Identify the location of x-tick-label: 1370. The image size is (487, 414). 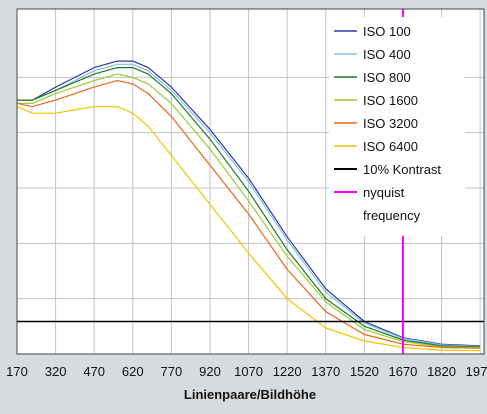
(325, 371).